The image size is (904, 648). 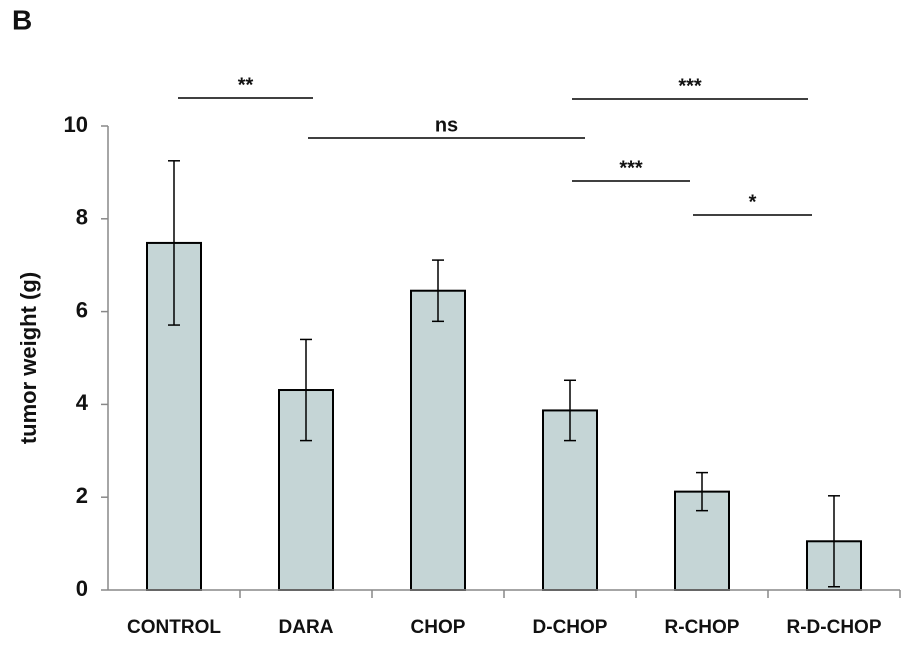 What do you see at coordinates (446, 125) in the screenshot?
I see `significance-label: ns` at bounding box center [446, 125].